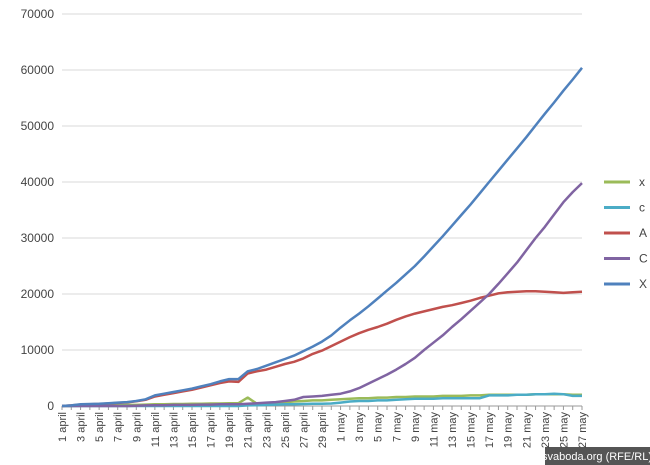  Describe the element at coordinates (416, 427) in the screenshot. I see `x-tick-label: 9 may` at that location.